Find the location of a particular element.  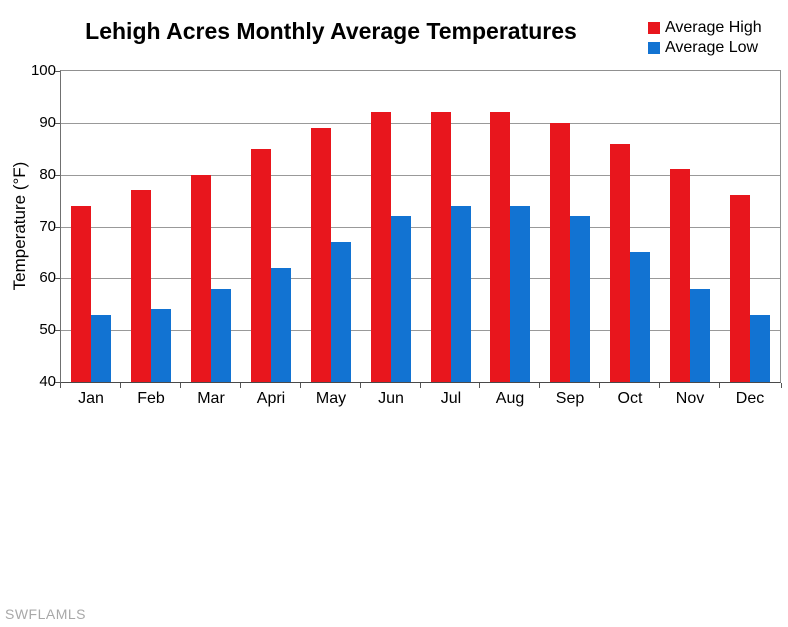

x-tick-label-jul: Jul is located at coordinates (451, 398).